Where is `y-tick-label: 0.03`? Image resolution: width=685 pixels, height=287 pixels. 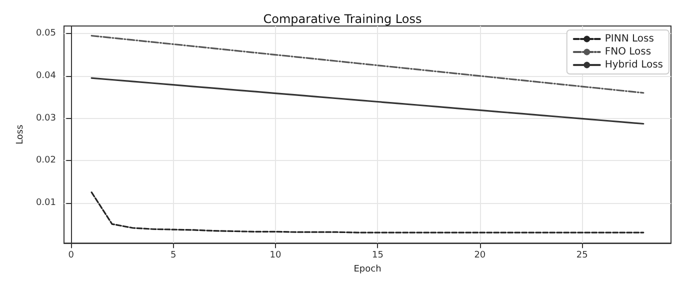 y-tick-label: 0.03 is located at coordinates (46, 118).